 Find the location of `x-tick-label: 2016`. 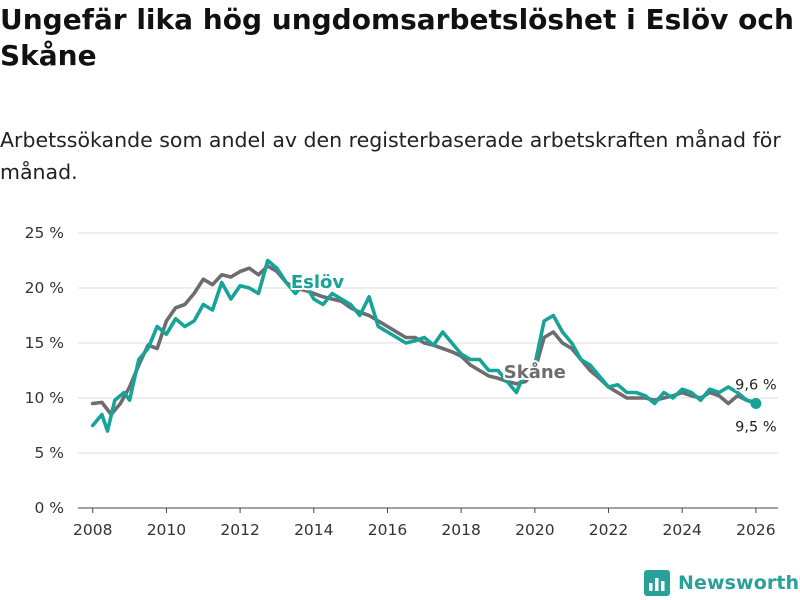

x-tick-label: 2016 is located at coordinates (387, 530).